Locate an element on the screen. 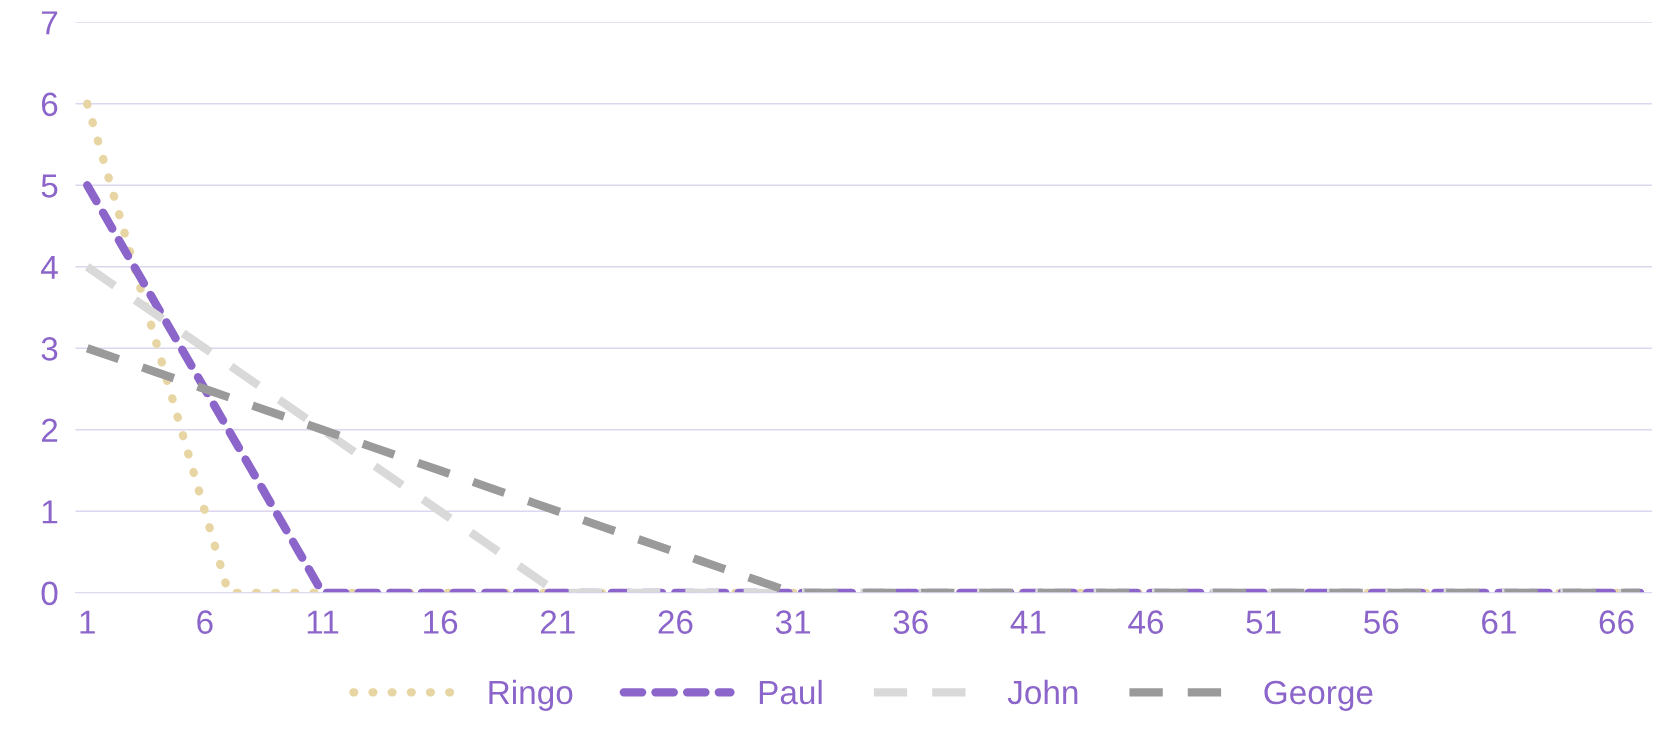 The width and height of the screenshot is (1677, 741). x-tick-label: 21 is located at coordinates (557, 622).